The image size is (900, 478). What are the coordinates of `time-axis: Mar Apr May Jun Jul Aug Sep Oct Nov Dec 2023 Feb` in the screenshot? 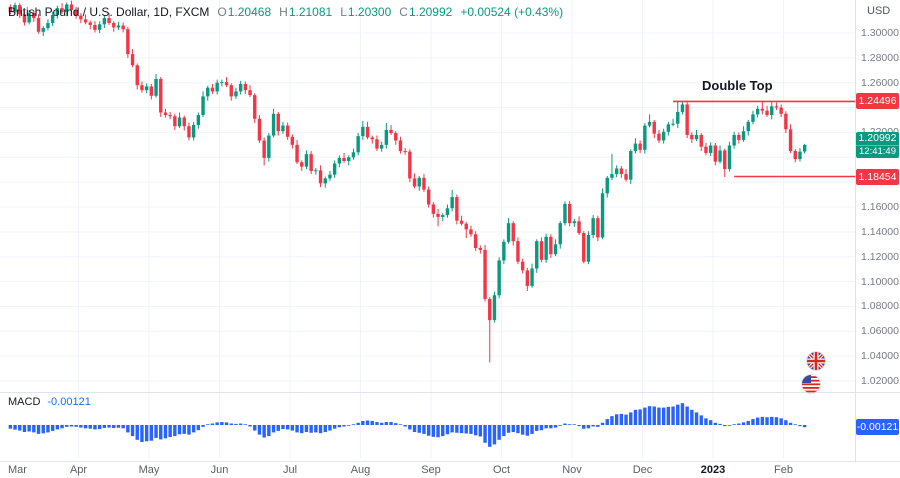 It's located at (450, 469).